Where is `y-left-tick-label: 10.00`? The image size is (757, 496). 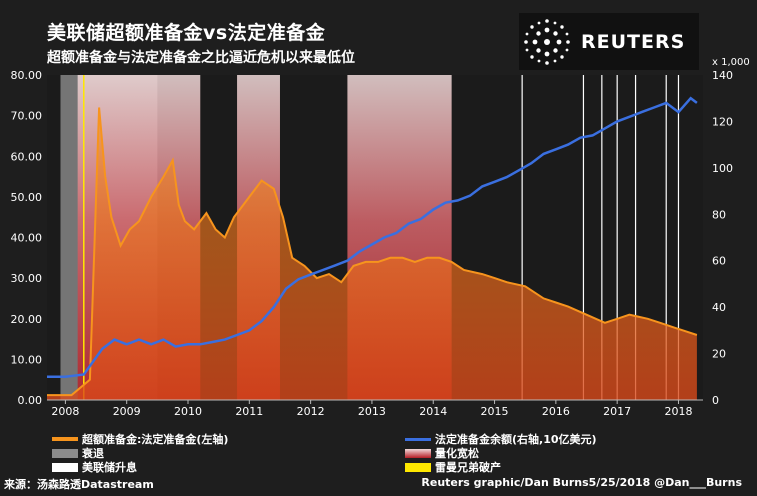 y-left-tick-label: 10.00 is located at coordinates (27, 359).